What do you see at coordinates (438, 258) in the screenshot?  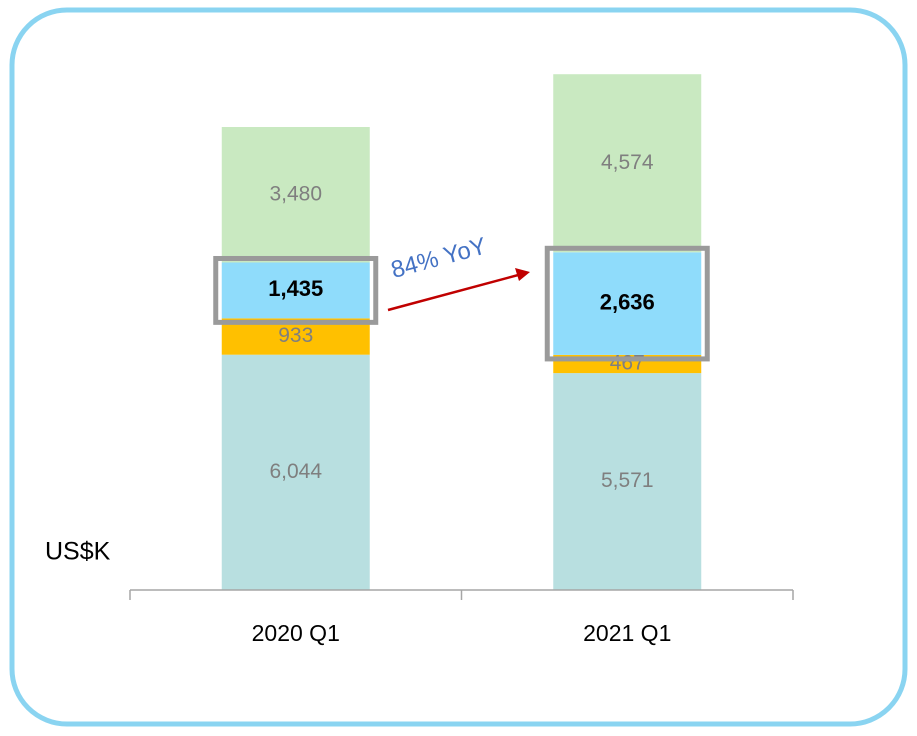 I see `annotation: 84% YoY` at bounding box center [438, 258].